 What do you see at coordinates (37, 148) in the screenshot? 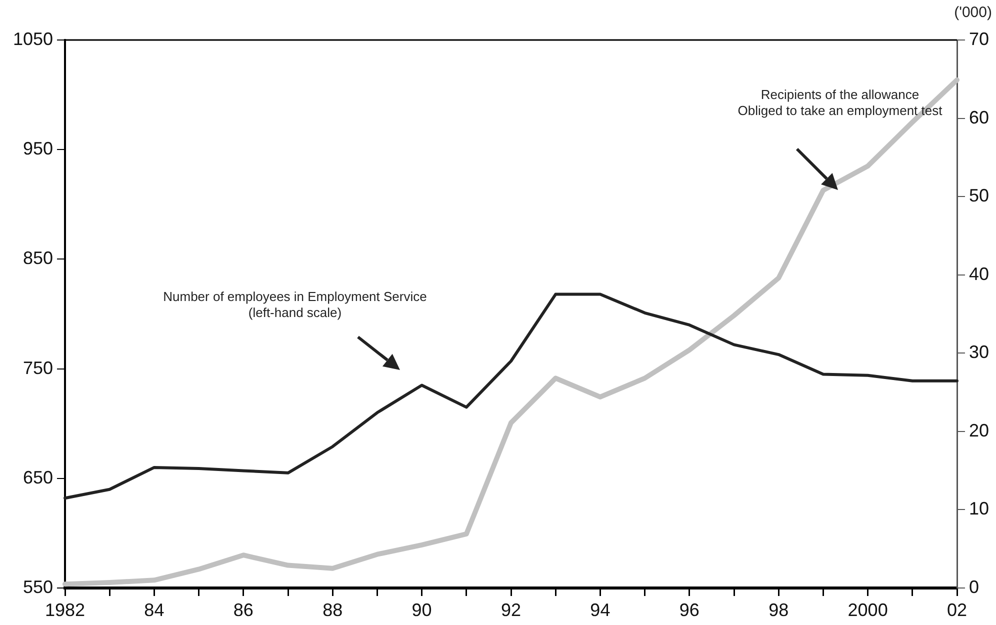
I see `y-tick-label: 950` at bounding box center [37, 148].